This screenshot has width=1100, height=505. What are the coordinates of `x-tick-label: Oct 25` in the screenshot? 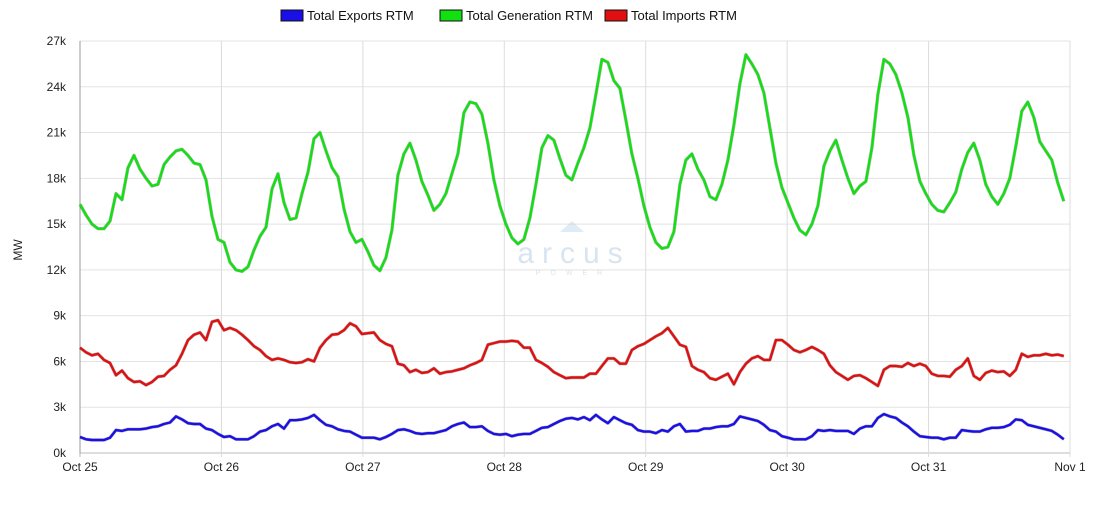 It's located at (80, 467).